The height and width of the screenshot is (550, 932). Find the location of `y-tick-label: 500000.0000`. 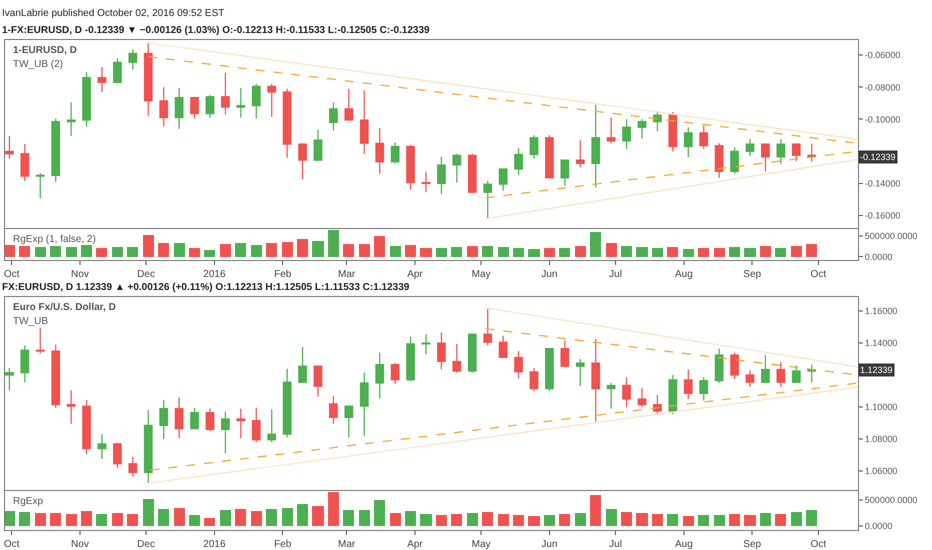

y-tick-label: 500000.0000 is located at coordinates (891, 236).